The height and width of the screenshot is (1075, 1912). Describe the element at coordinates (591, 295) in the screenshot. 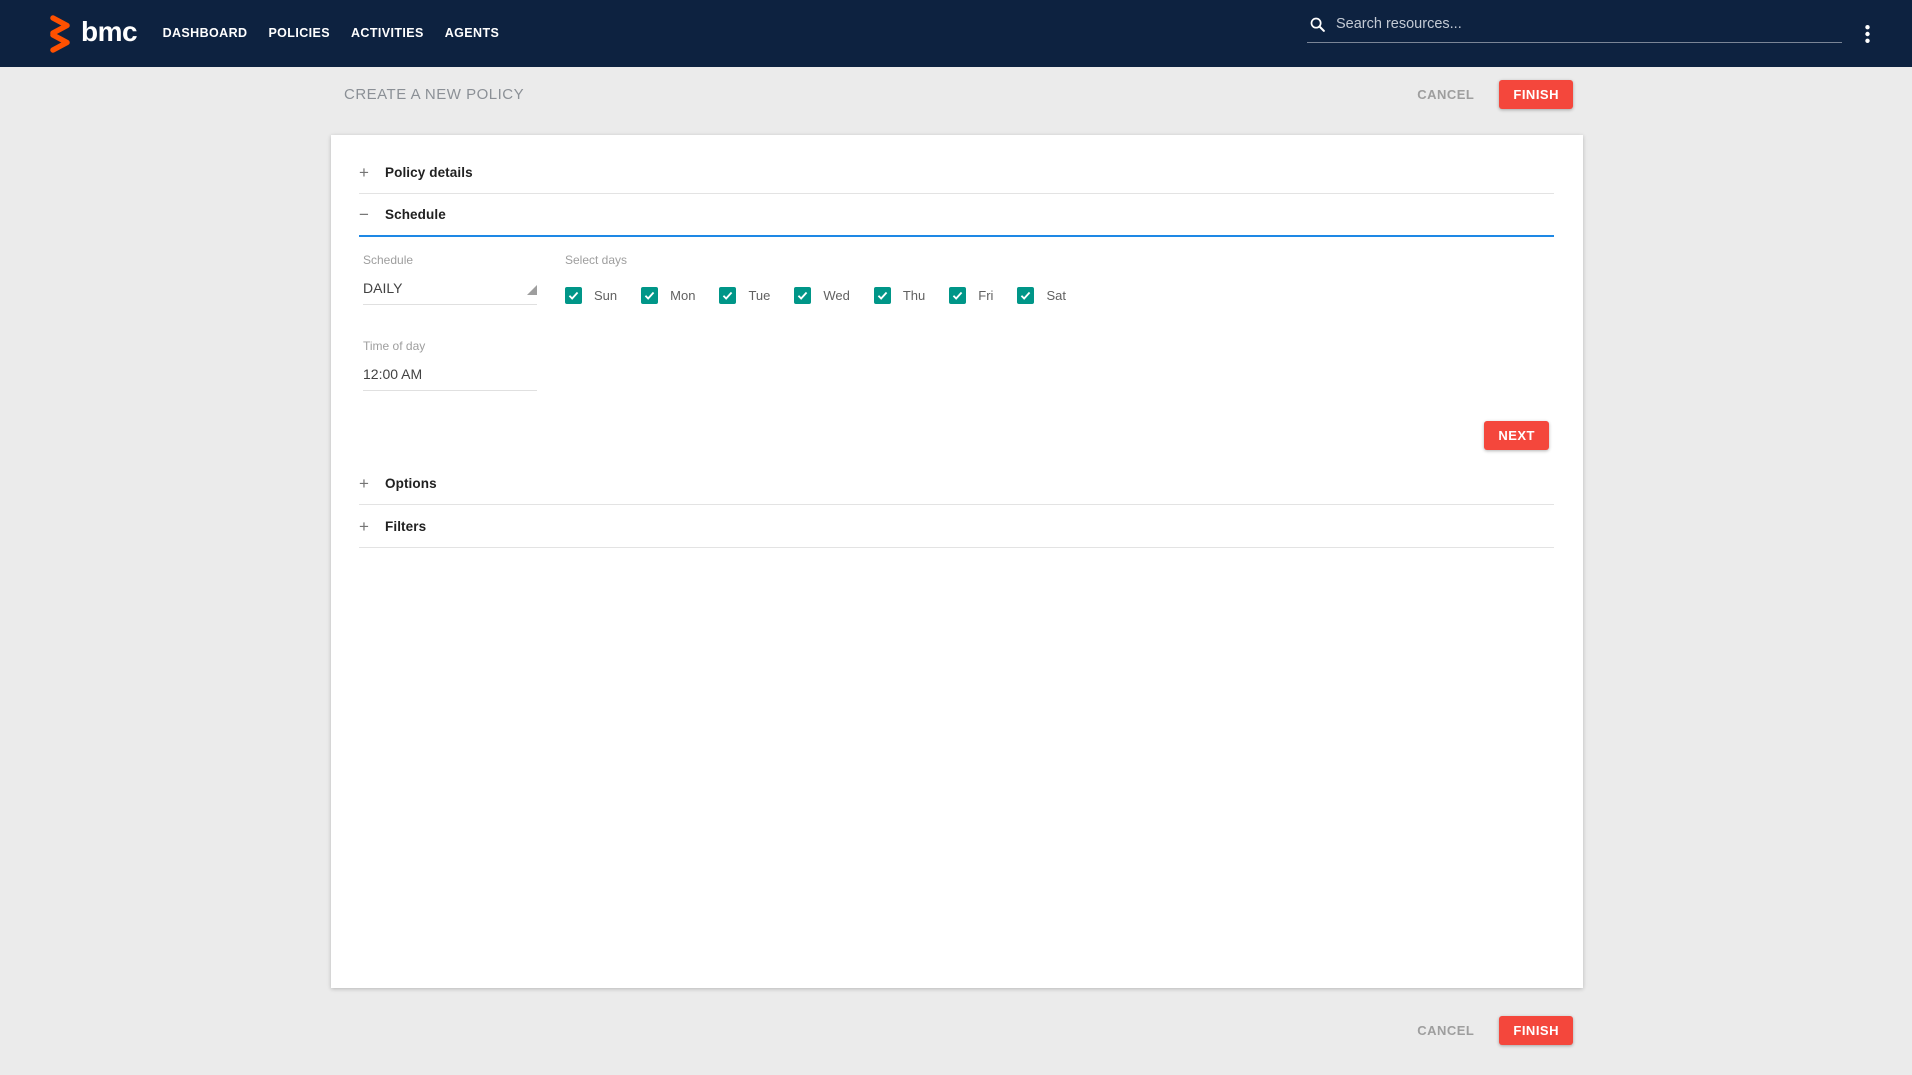

I see `day-checkbox-sun: Sun` at that location.